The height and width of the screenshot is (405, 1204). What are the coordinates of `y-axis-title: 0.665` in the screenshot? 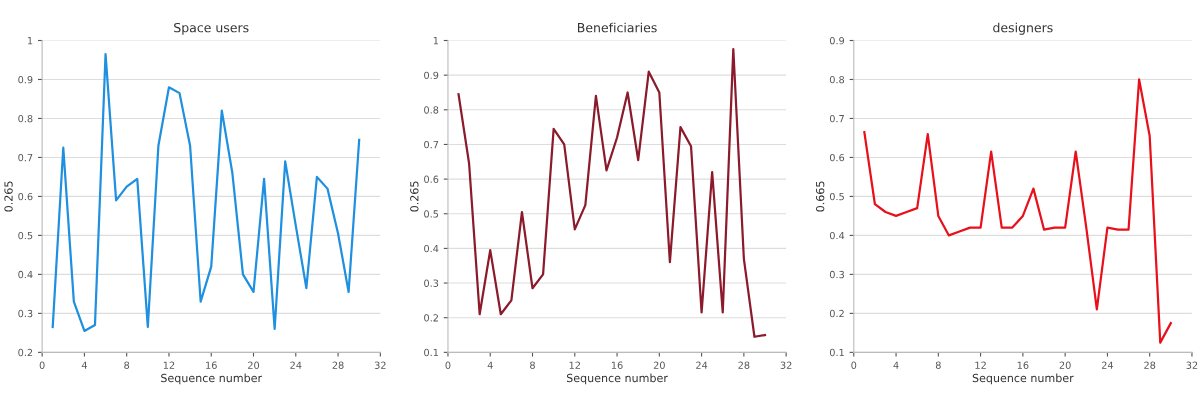 It's located at (820, 196).